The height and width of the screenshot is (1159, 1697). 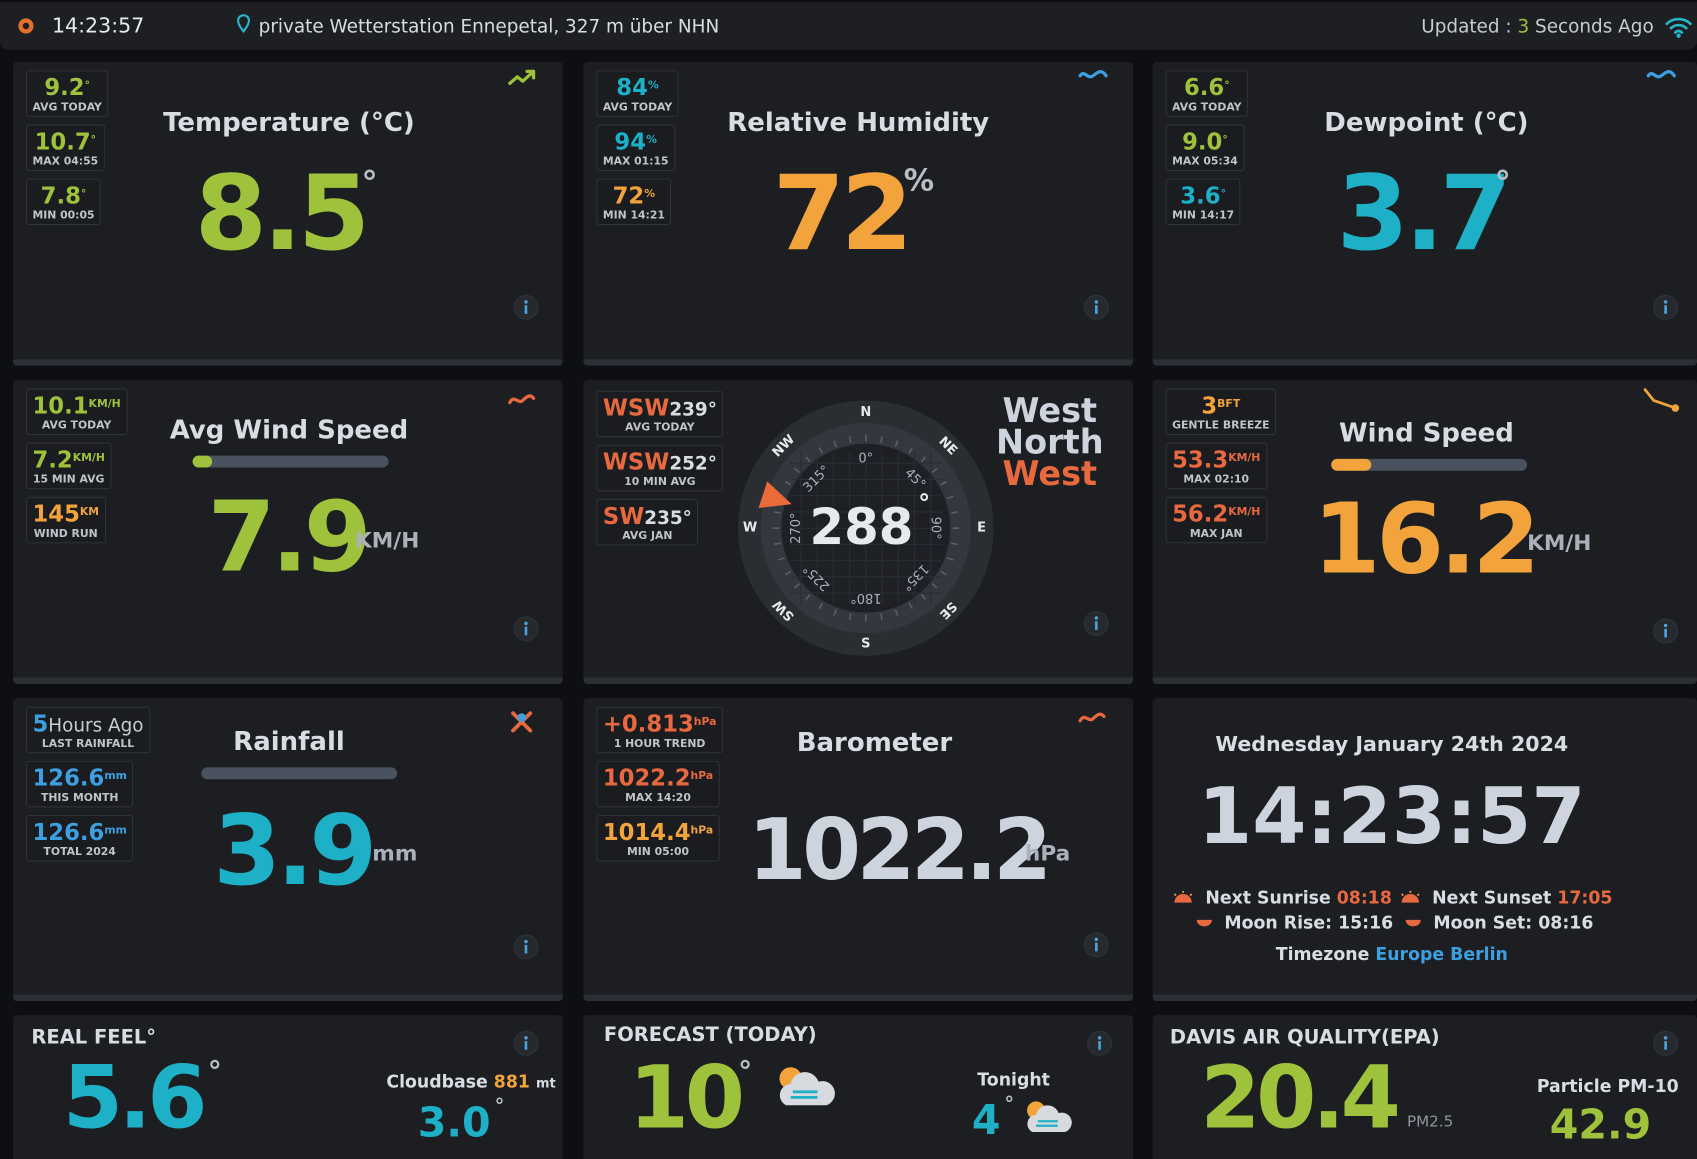 What do you see at coordinates (63, 202) in the screenshot?
I see `stat-box: 7.8° MIN 00:05` at bounding box center [63, 202].